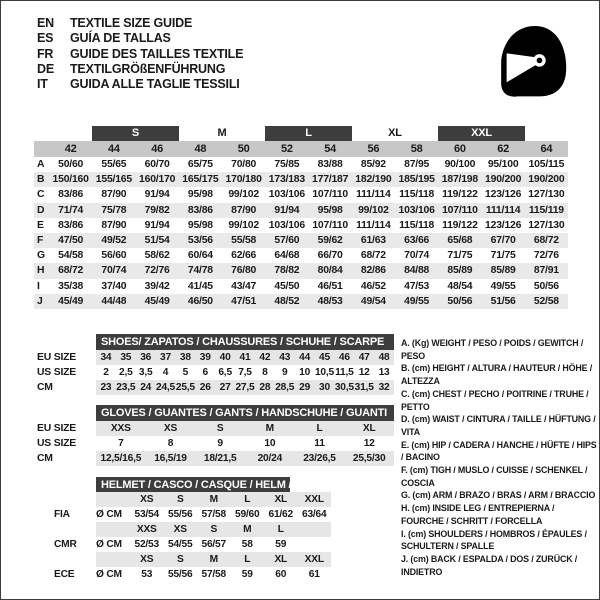  What do you see at coordinates (308, 133) in the screenshot?
I see `size-band-l: L` at bounding box center [308, 133].